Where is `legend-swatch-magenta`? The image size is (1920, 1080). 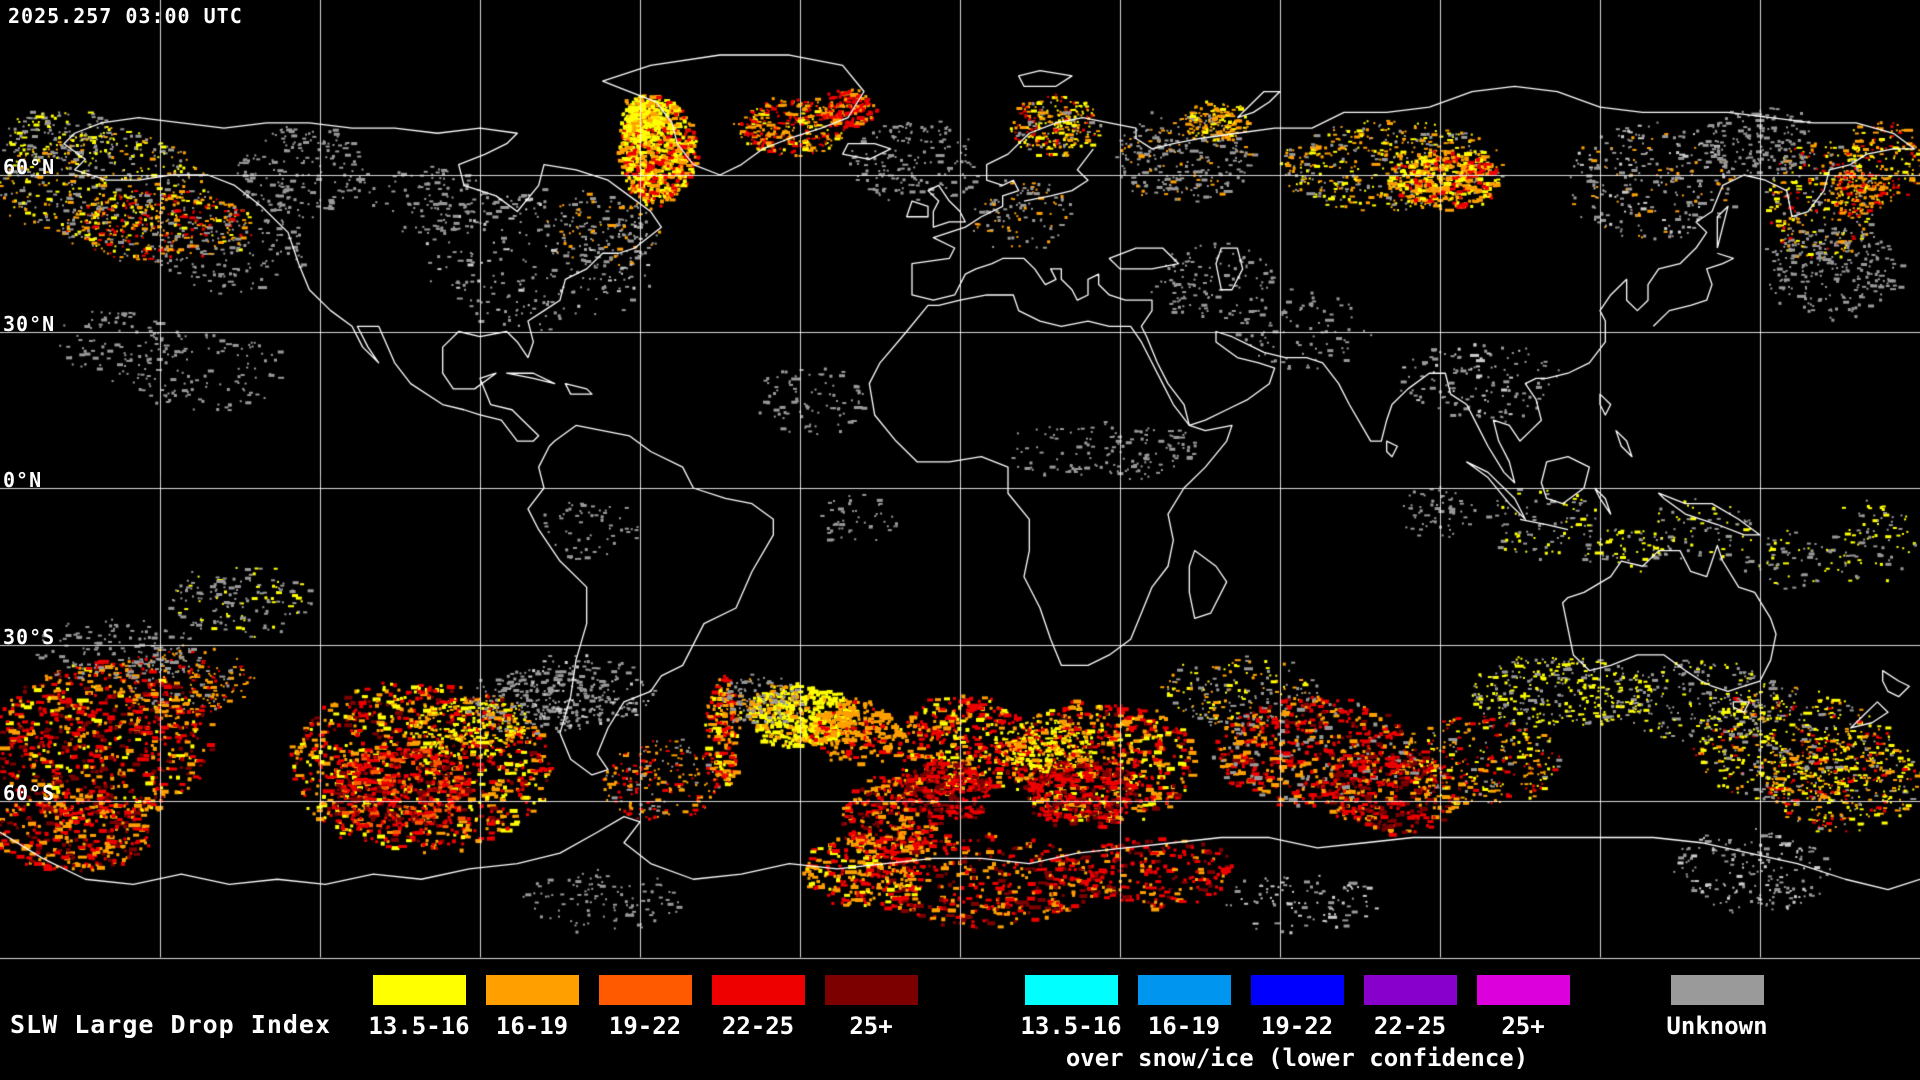 legend-swatch-magenta is located at coordinates (1523, 990).